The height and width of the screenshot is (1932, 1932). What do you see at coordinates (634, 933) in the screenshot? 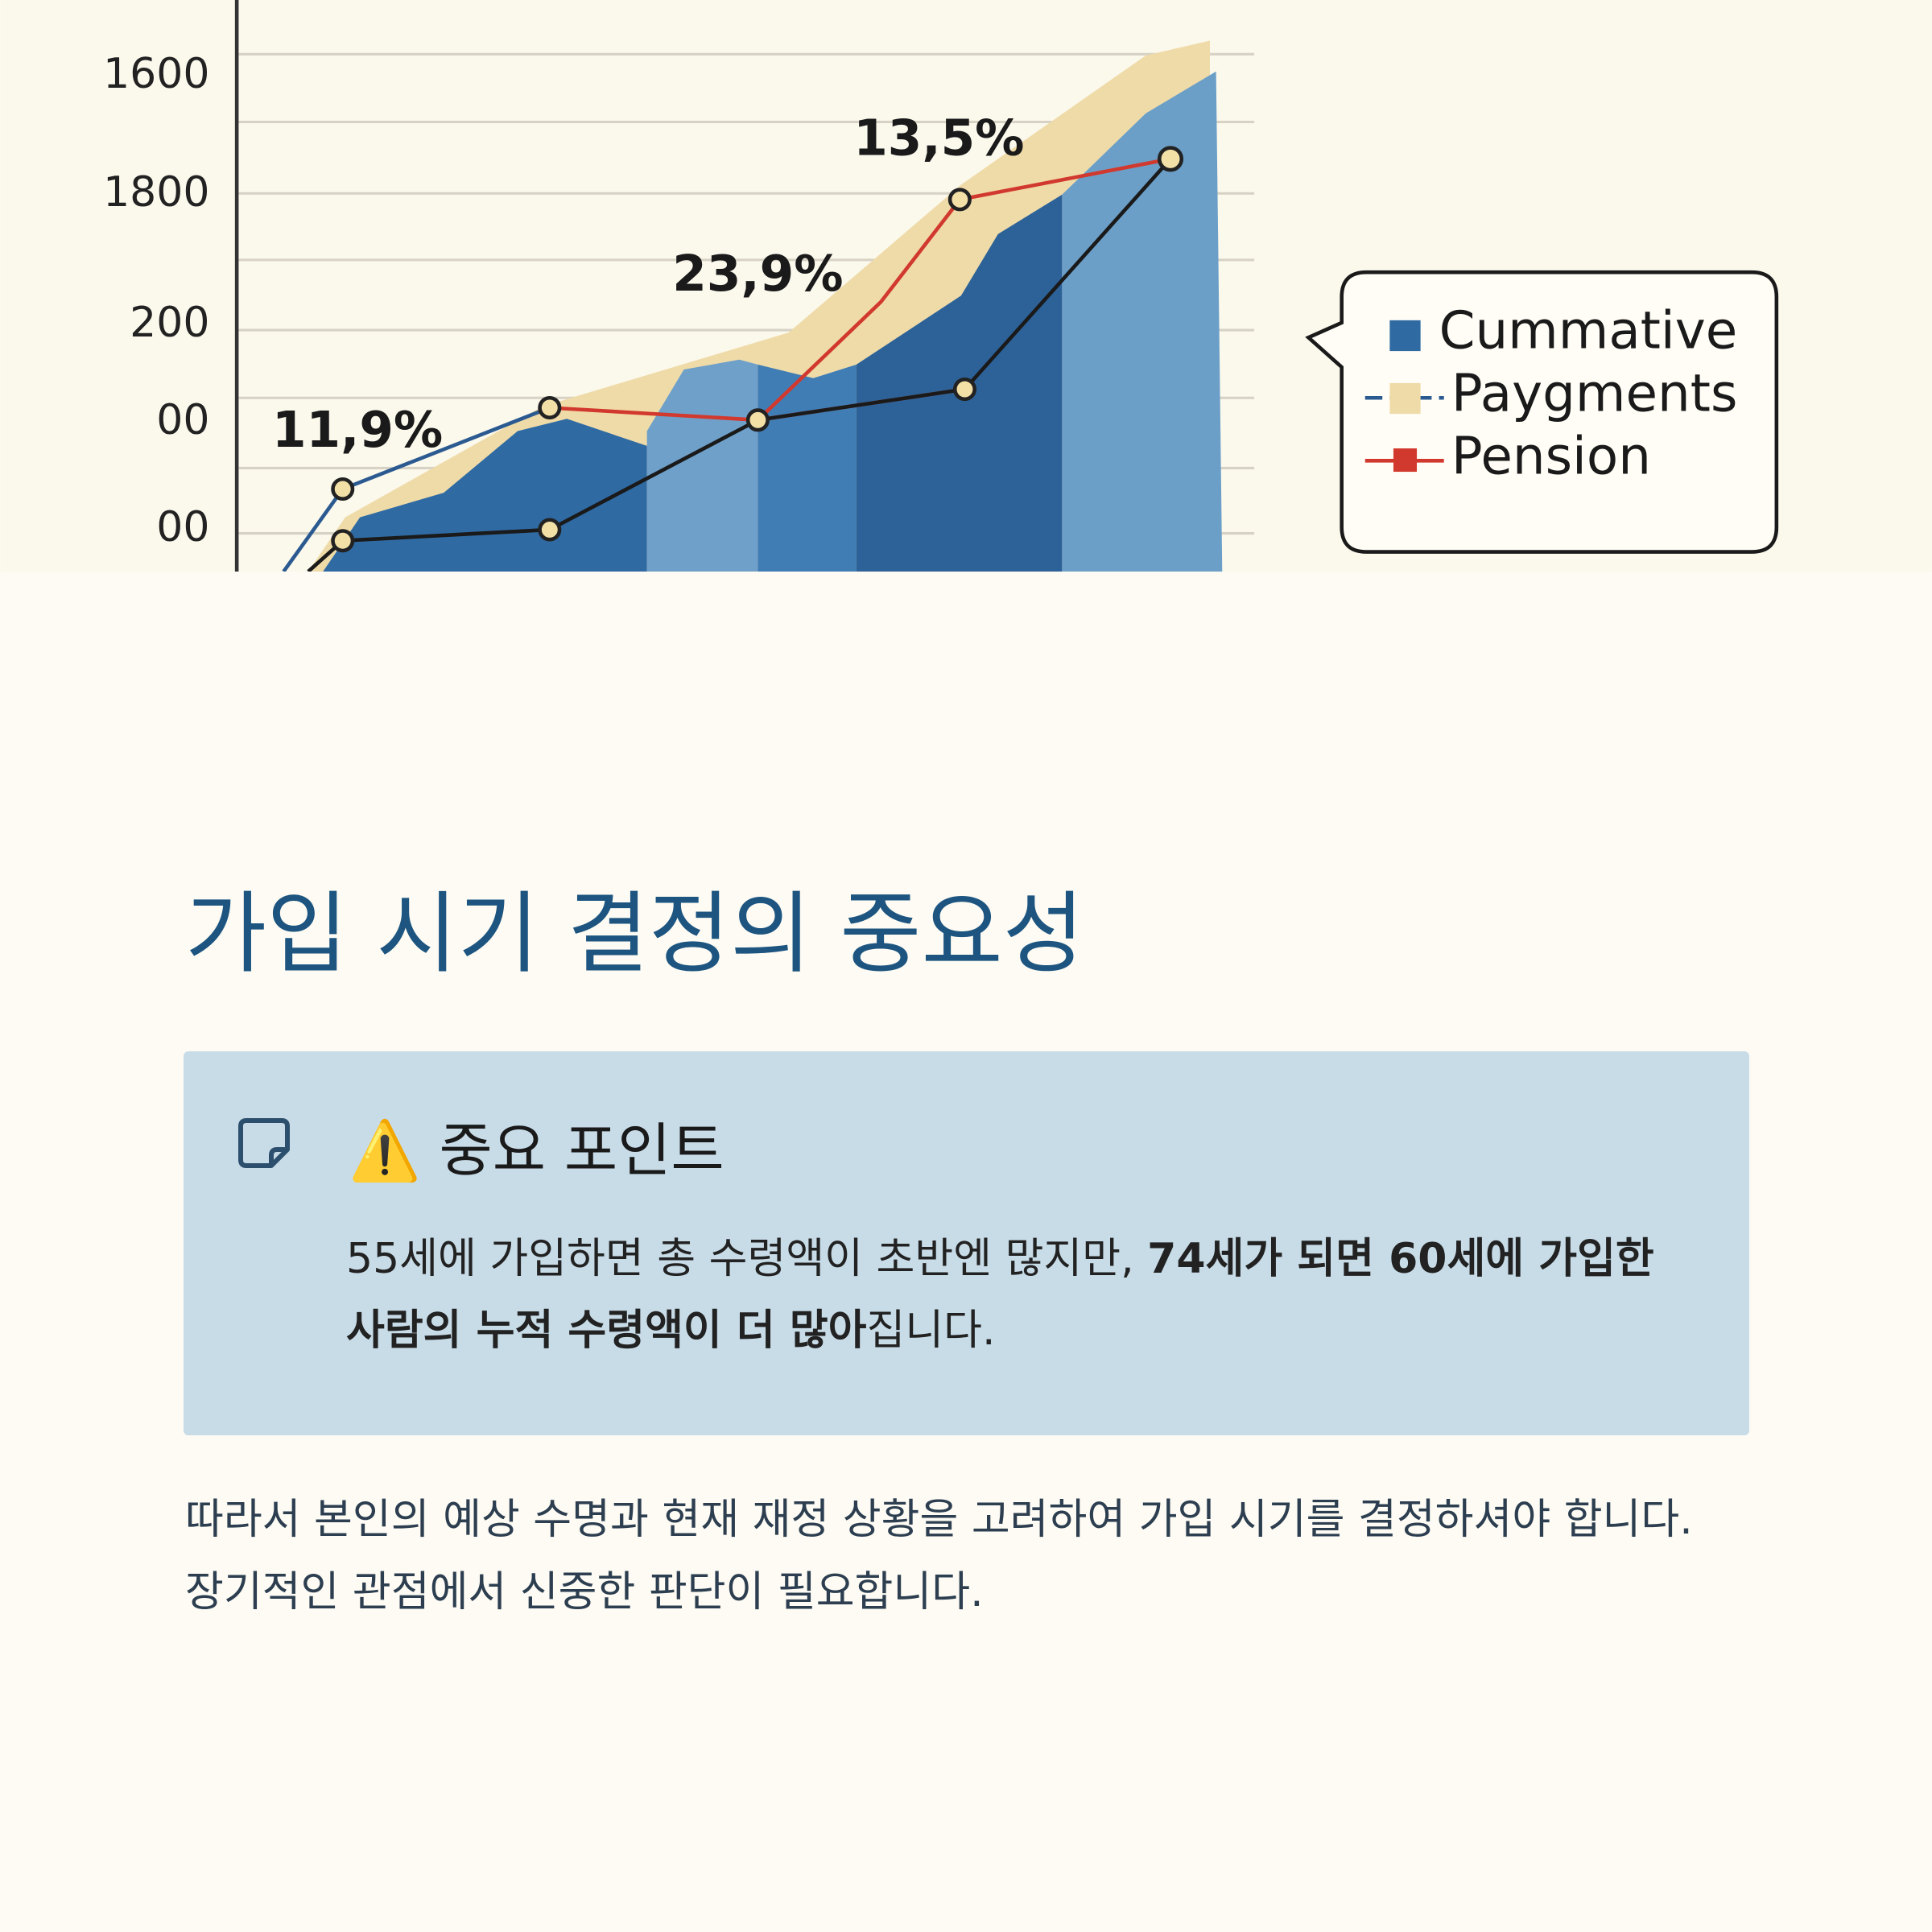
I see `section-heading: 가입 시기 결정의 중요성` at bounding box center [634, 933].